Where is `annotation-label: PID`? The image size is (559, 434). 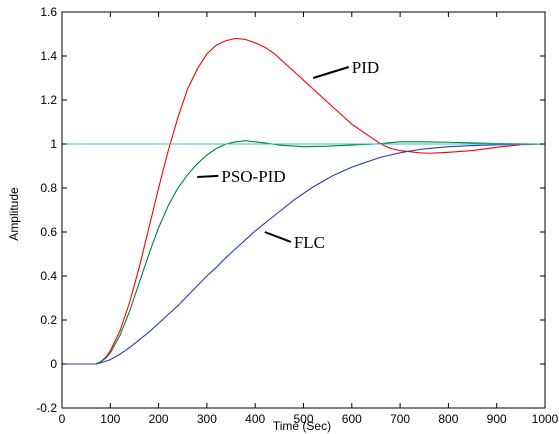
annotation-label: PID is located at coordinates (365, 67).